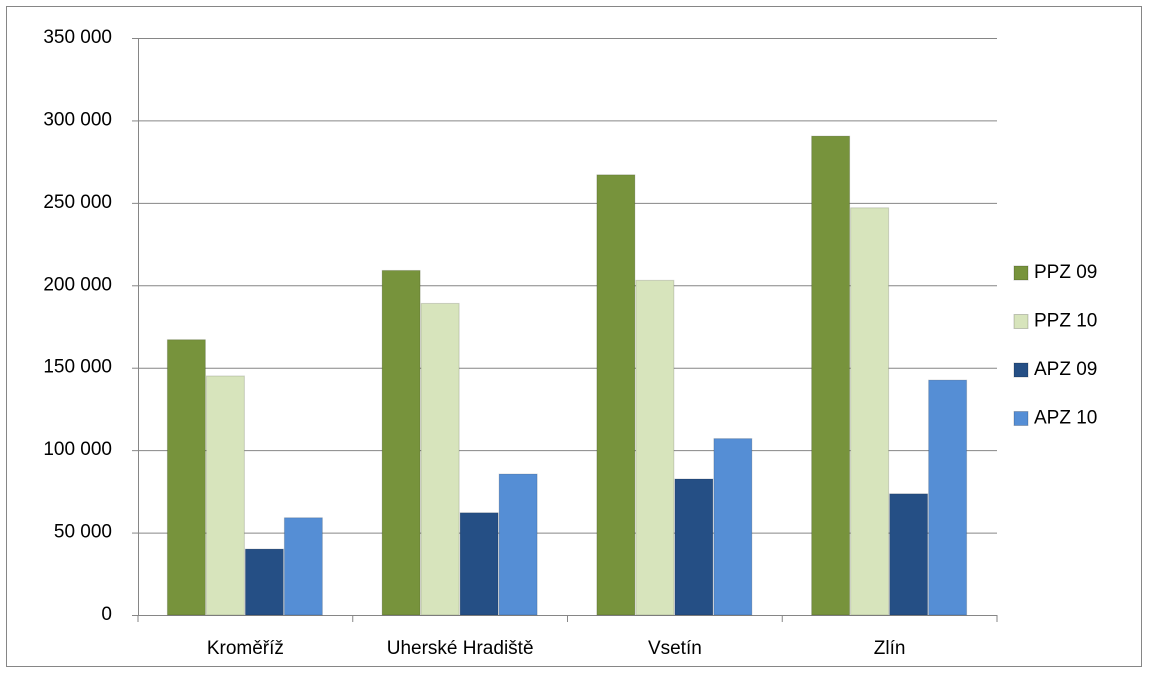  What do you see at coordinates (77, 284) in the screenshot?
I see `y-tick-label: 200 000` at bounding box center [77, 284].